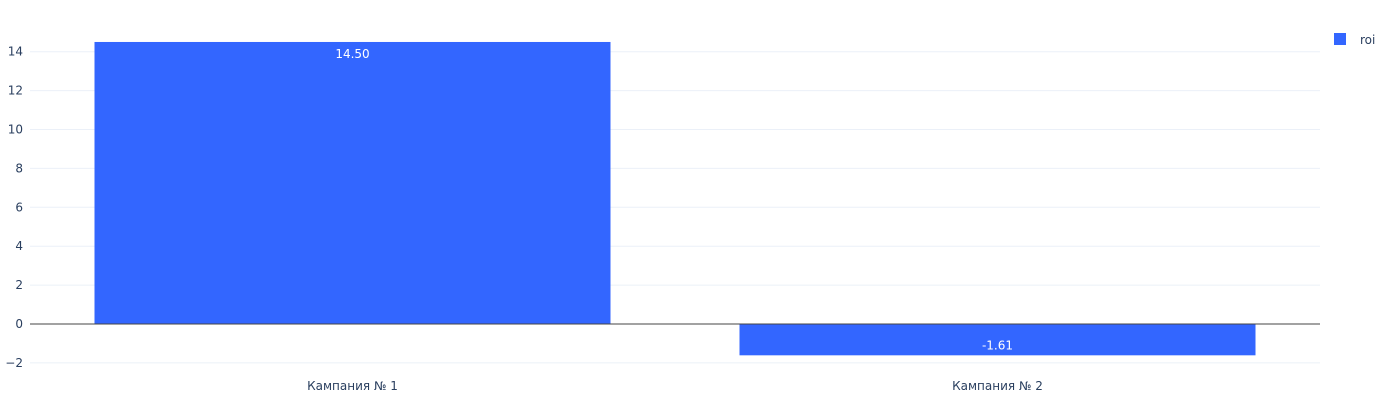 The width and height of the screenshot is (1393, 400). I want to click on y-tick-label: 10, so click(15, 130).